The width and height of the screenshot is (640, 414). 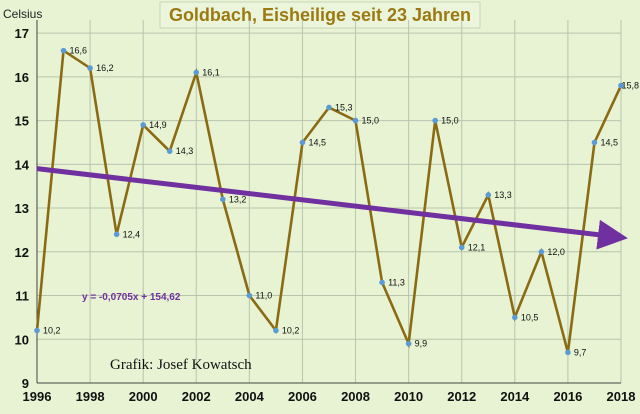 I want to click on x-tick-label: 1996, so click(x=37, y=396).